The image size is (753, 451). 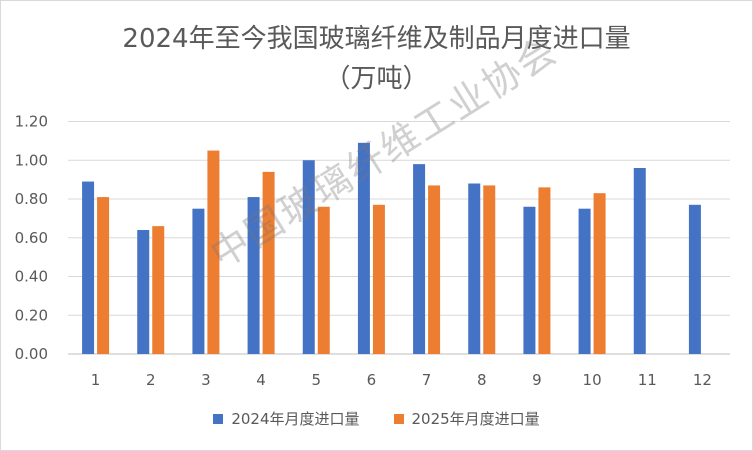 What do you see at coordinates (31, 315) in the screenshot?
I see `y-tick-label: 0.20` at bounding box center [31, 315].